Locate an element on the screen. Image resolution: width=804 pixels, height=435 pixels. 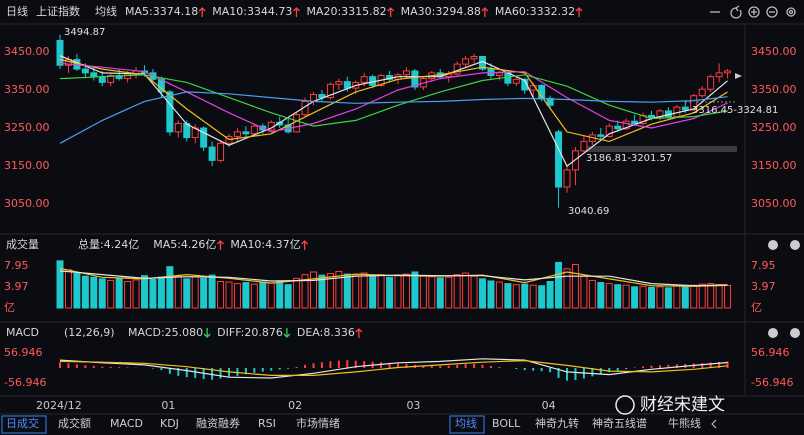
y-tick-label: 3150.00 is located at coordinates (774, 165).